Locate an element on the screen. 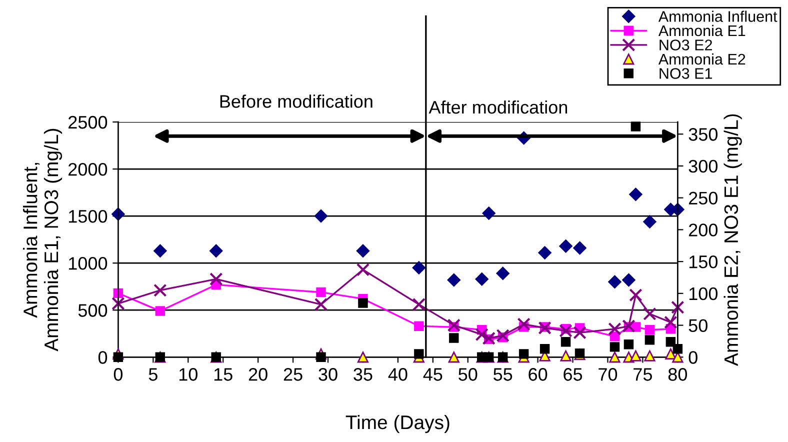 The height and width of the screenshot is (442, 788). x-tick-label: 30 is located at coordinates (328, 374).